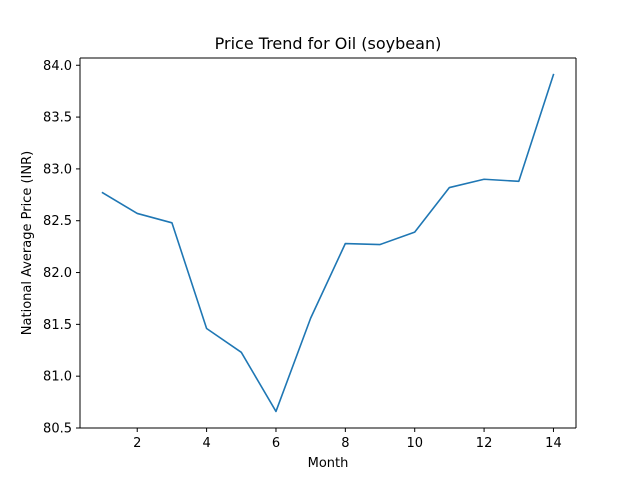 This screenshot has height=480, width=640. I want to click on x-tick-label: 12, so click(484, 443).